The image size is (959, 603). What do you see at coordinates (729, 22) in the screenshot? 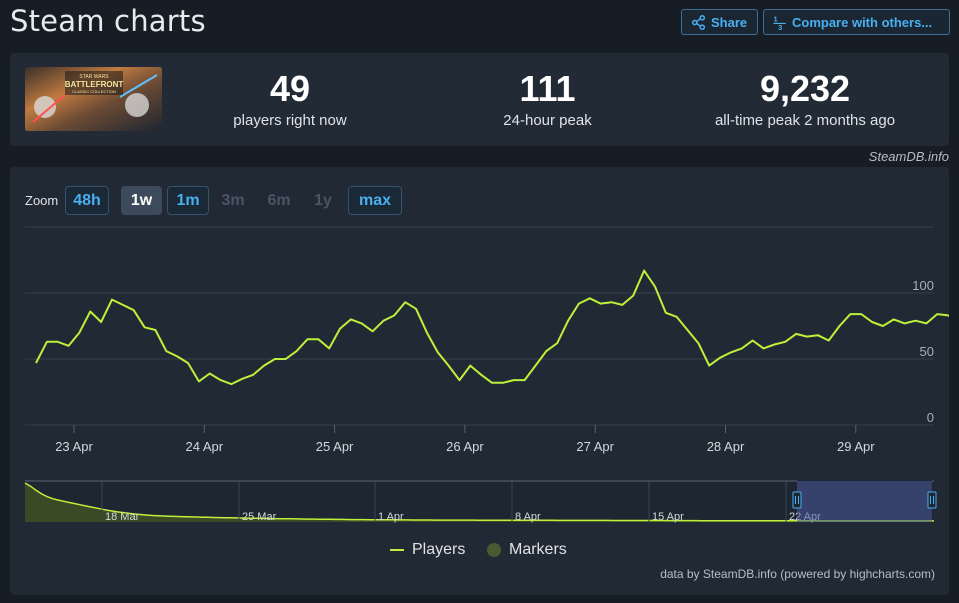
I see `share-label: Share` at bounding box center [729, 22].